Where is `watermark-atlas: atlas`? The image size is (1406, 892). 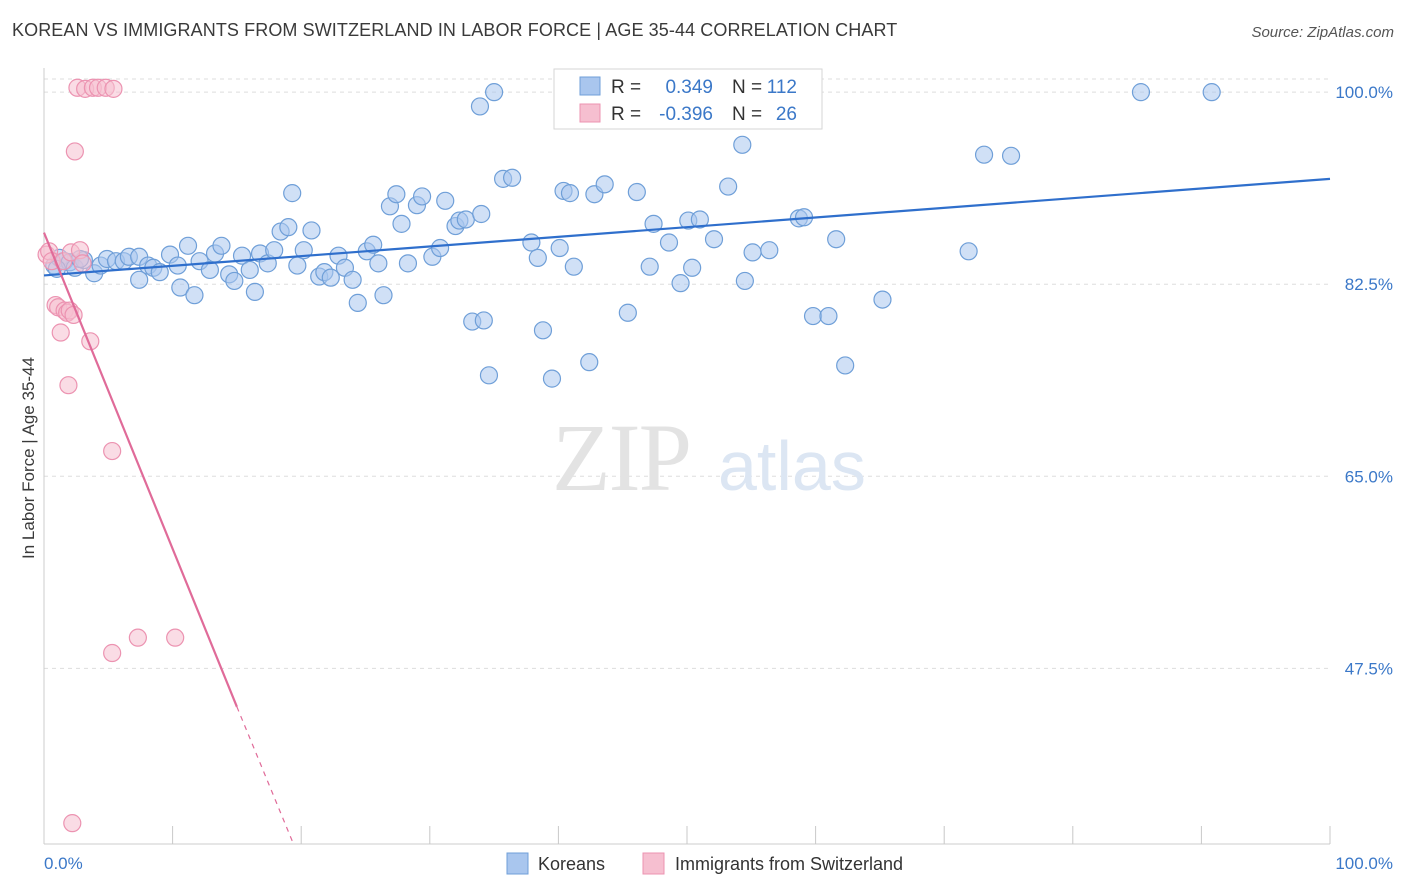 watermark-atlas: atlas is located at coordinates (792, 466).